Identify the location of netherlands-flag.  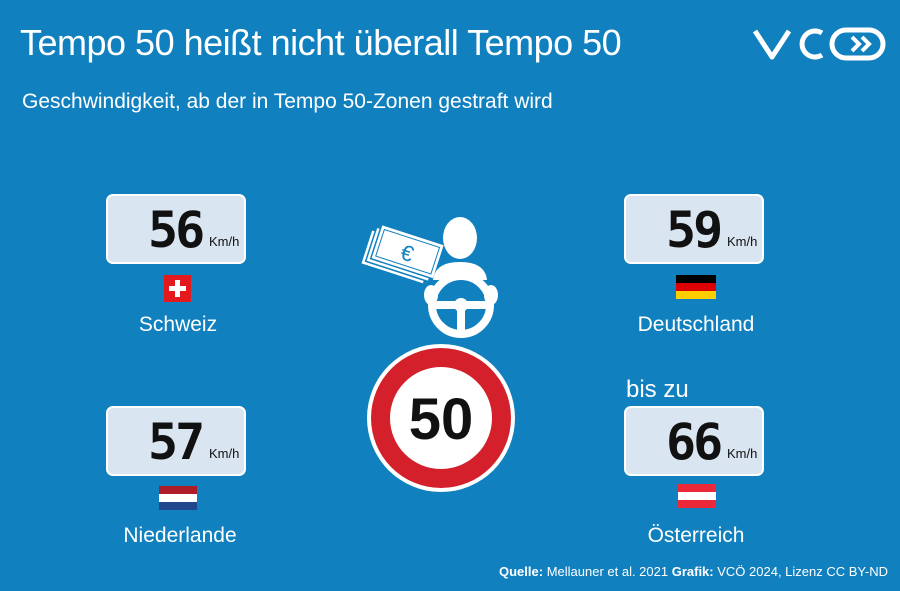
(178, 498).